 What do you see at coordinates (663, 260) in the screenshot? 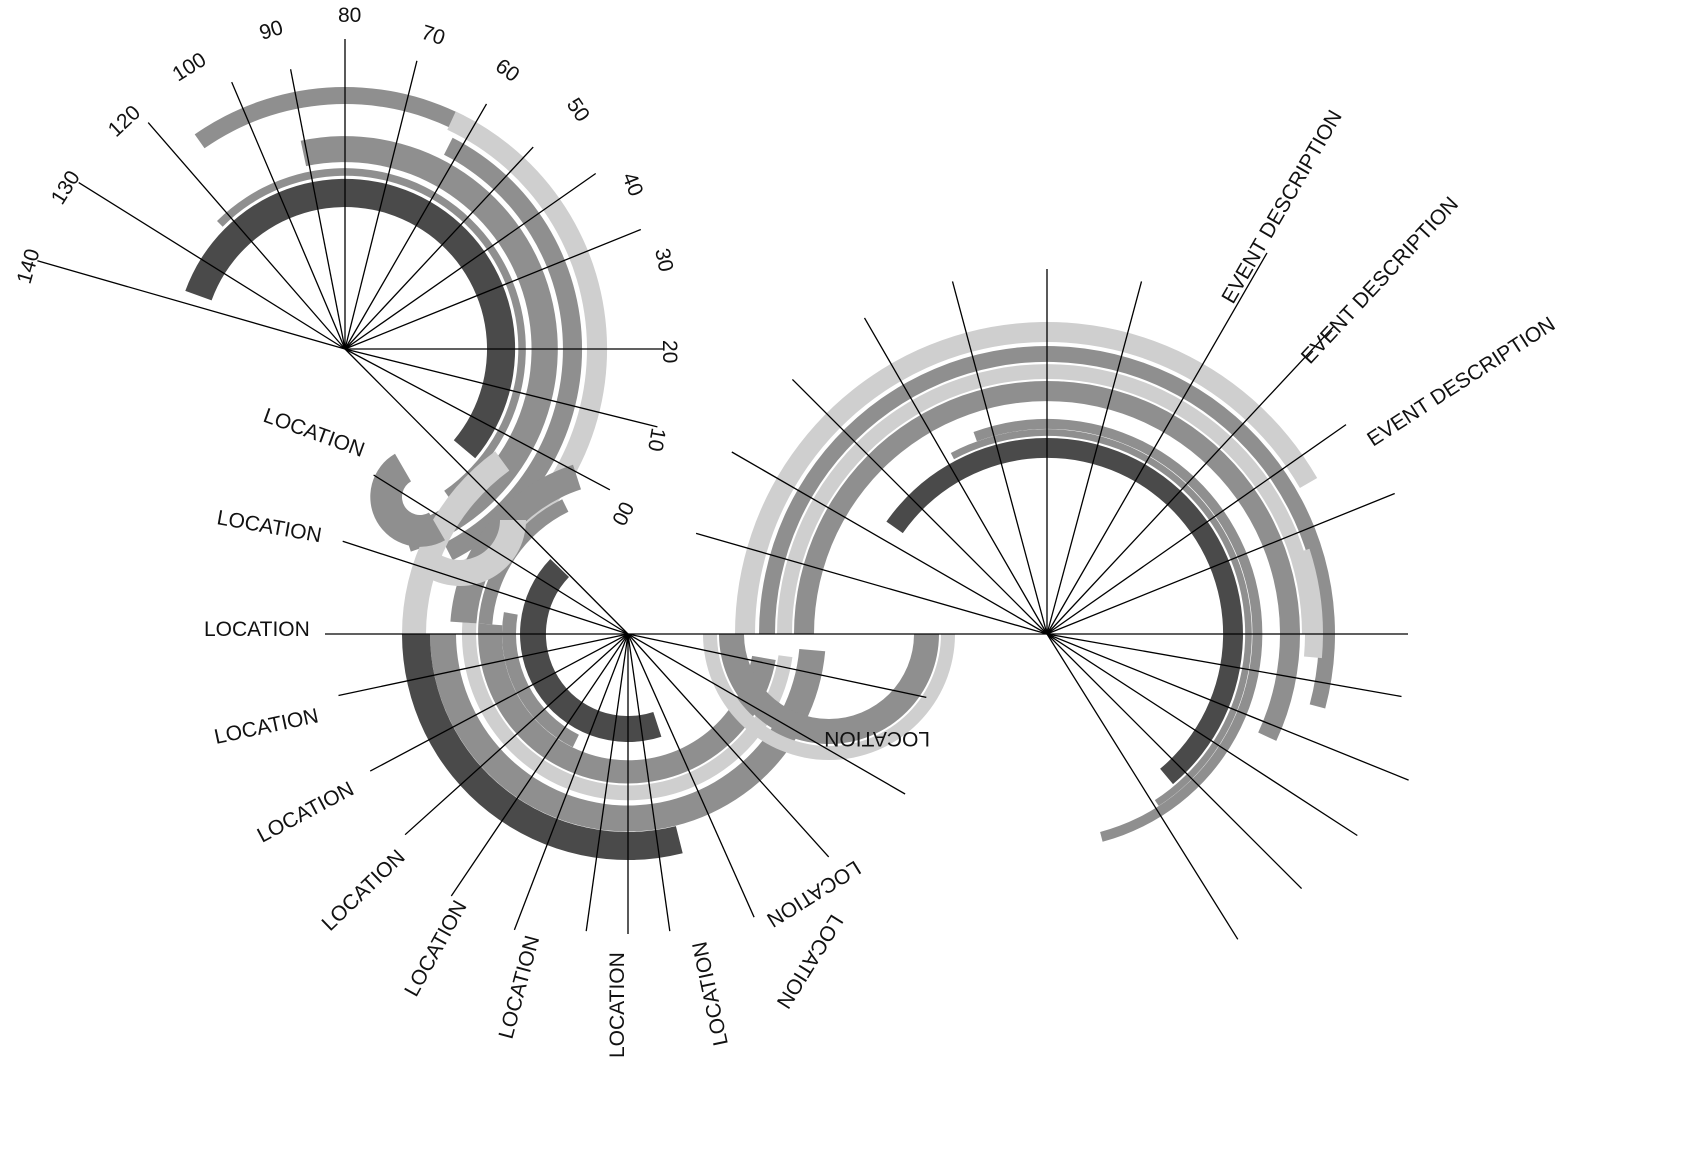
I see `scale-label-30: 30` at bounding box center [663, 260].